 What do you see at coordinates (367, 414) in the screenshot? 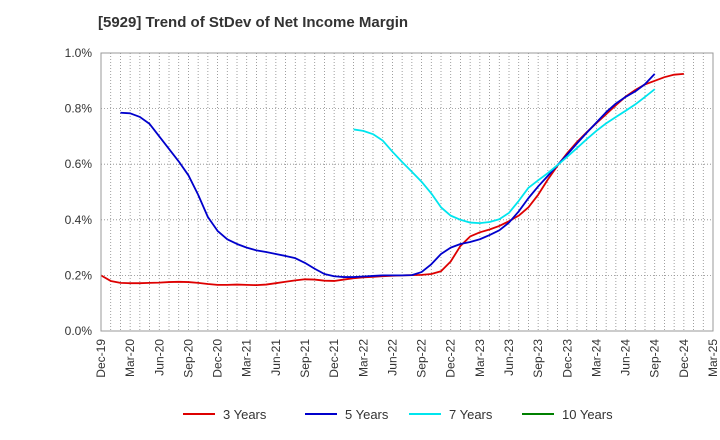
I see `legend-label-5-years: 5 Years` at bounding box center [367, 414].